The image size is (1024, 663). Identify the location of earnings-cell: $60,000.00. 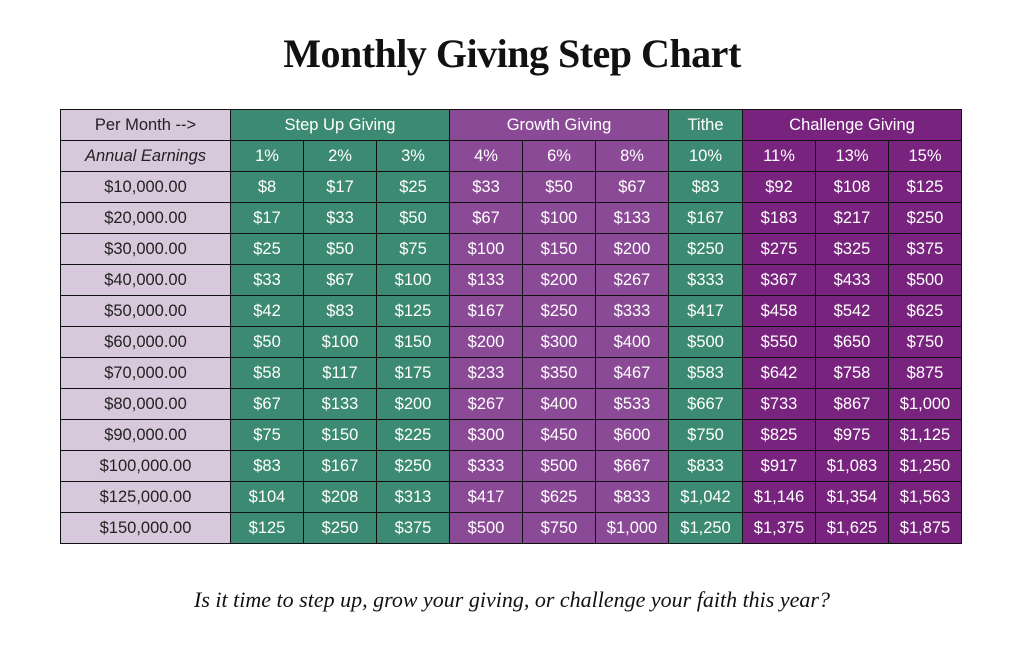
(145, 342).